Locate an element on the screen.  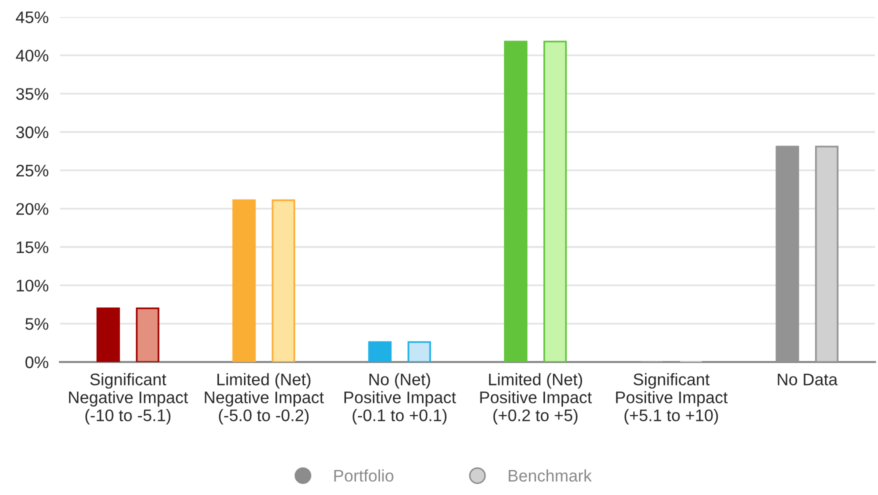
y-tick-label: 40% is located at coordinates (32, 56).